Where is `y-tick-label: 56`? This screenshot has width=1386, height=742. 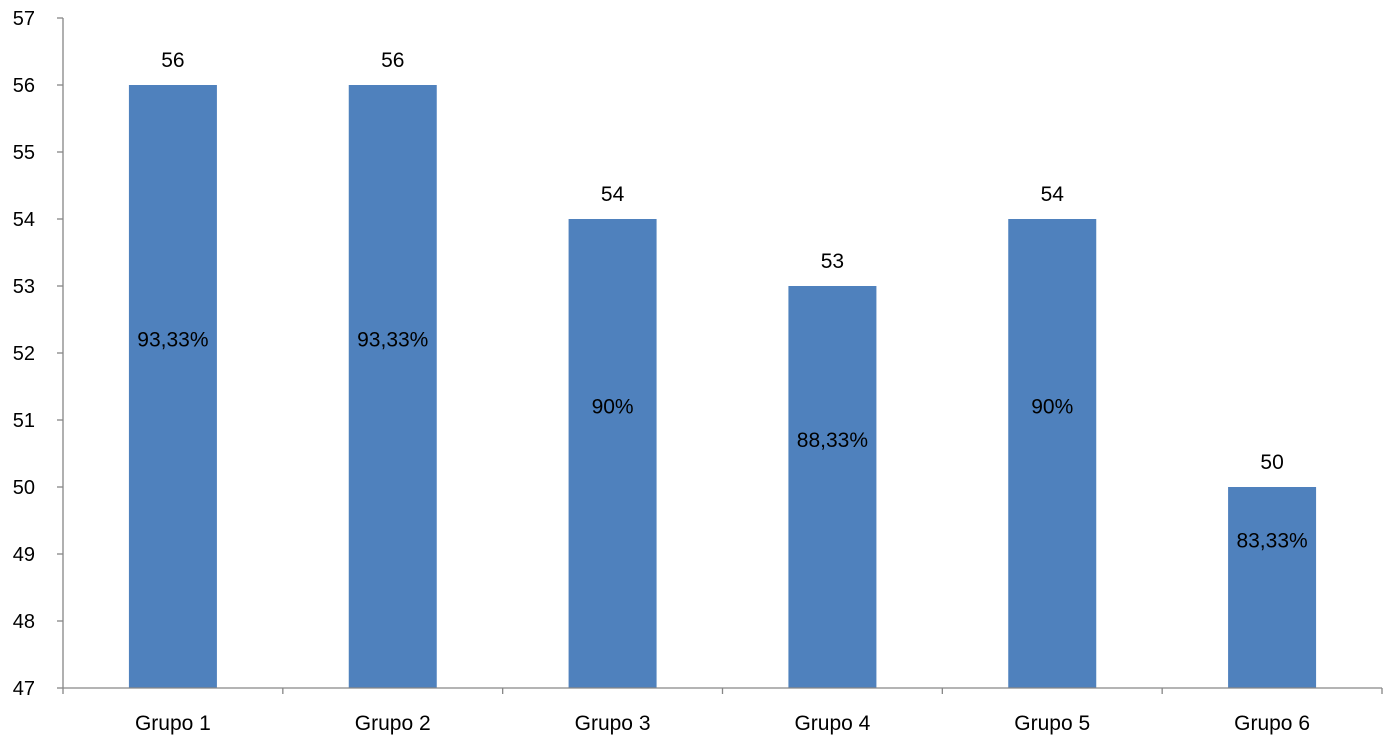
y-tick-label: 56 is located at coordinates (24, 86).